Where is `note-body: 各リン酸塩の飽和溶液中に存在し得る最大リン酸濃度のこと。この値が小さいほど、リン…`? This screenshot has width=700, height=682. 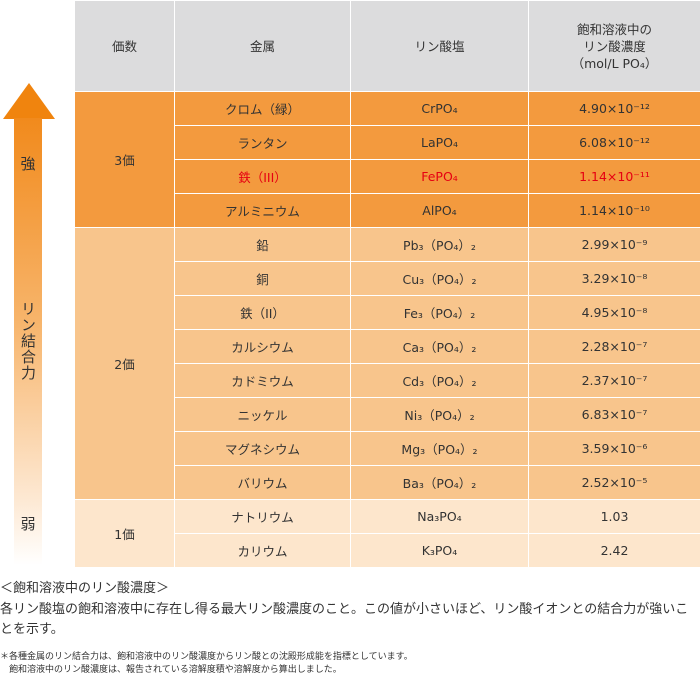 note-body: 各リン酸塩の飽和溶液中に存在し得る最大リン酸濃度のこと。この値が小さいほど、リン… is located at coordinates (344, 619).